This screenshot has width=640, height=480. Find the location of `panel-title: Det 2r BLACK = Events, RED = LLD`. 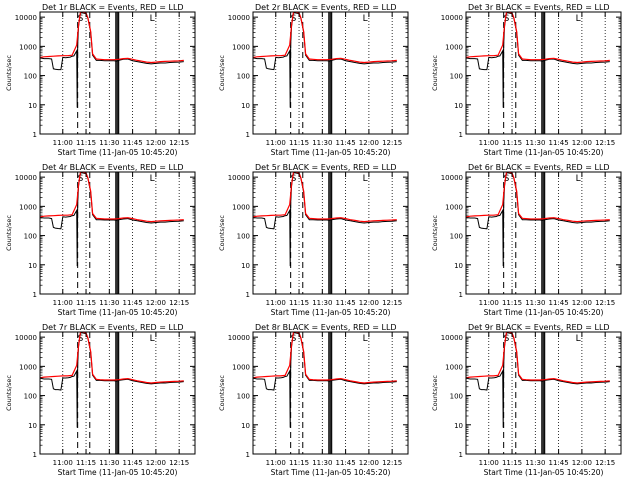

panel-title: Det 2r BLACK = Events, RED = LLD is located at coordinates (326, 7).